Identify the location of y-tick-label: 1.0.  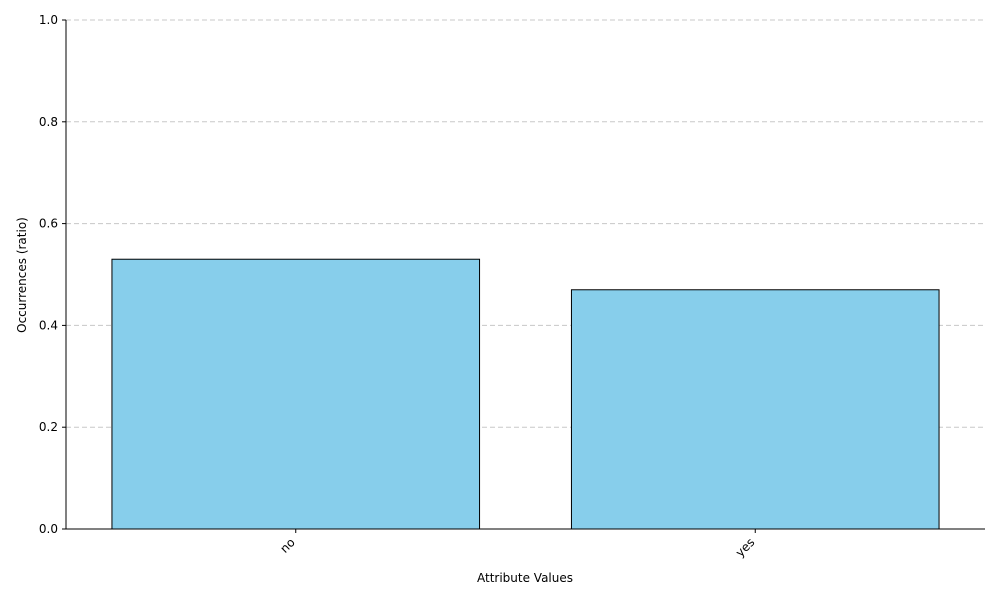
(48, 20).